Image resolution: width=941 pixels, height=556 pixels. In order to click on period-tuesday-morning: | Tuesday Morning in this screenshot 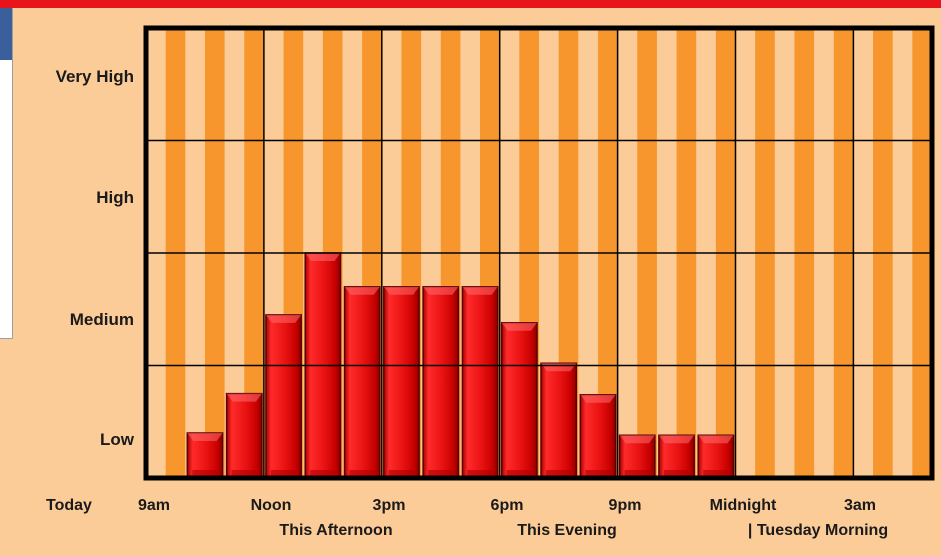, I will do `click(818, 530)`.